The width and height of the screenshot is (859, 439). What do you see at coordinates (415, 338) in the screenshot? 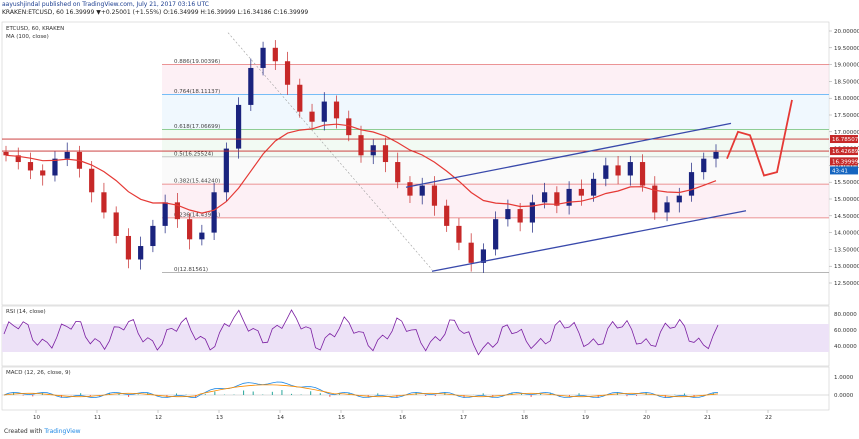
I see `rsi-band` at bounding box center [415, 338].